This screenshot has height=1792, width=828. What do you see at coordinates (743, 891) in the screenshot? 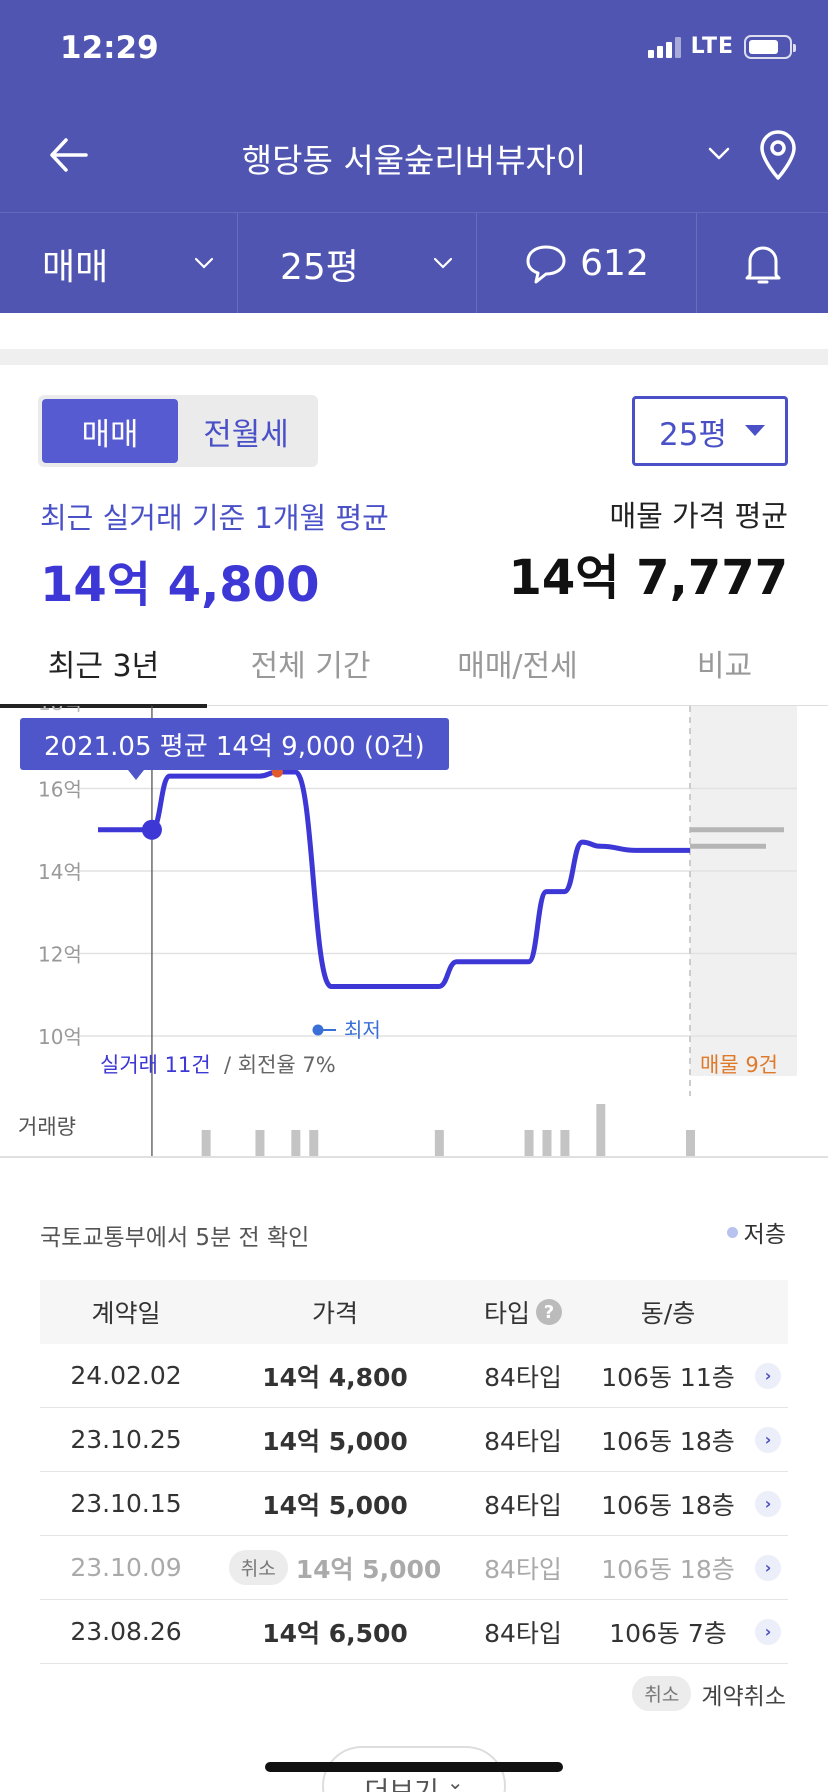
I see `listing-area` at bounding box center [743, 891].